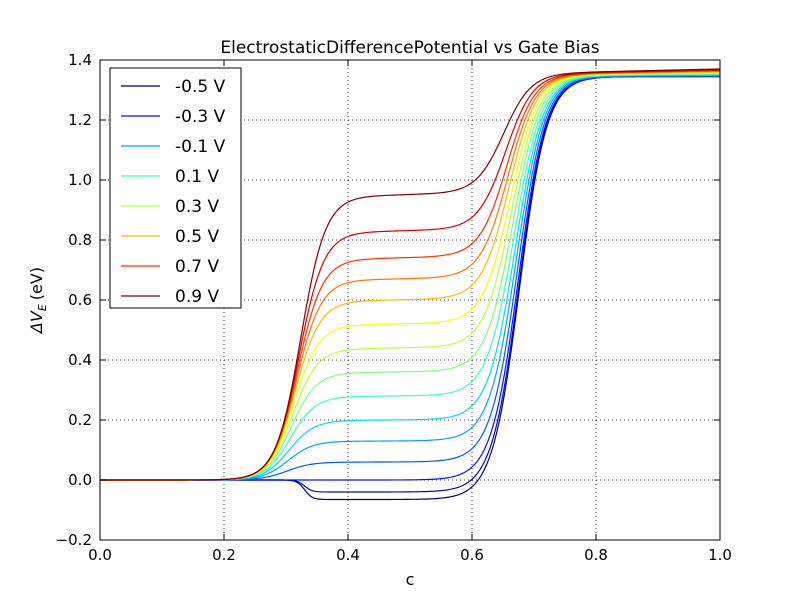 The height and width of the screenshot is (600, 800). What do you see at coordinates (197, 177) in the screenshot?
I see `legend-label: 0.1 V` at bounding box center [197, 177].